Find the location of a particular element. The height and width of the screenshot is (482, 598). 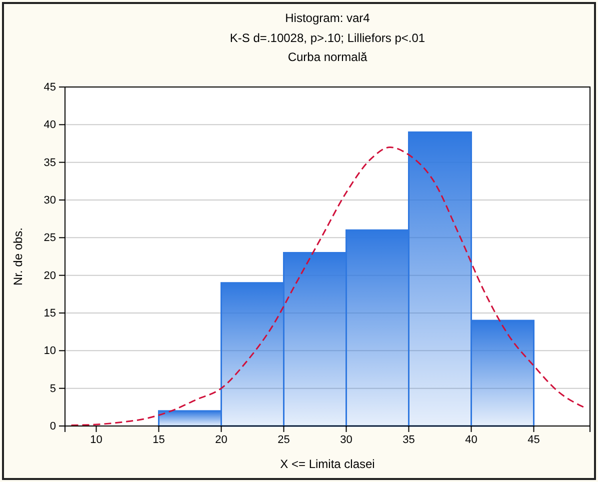

y-tick-label: 15 is located at coordinates (50, 314).